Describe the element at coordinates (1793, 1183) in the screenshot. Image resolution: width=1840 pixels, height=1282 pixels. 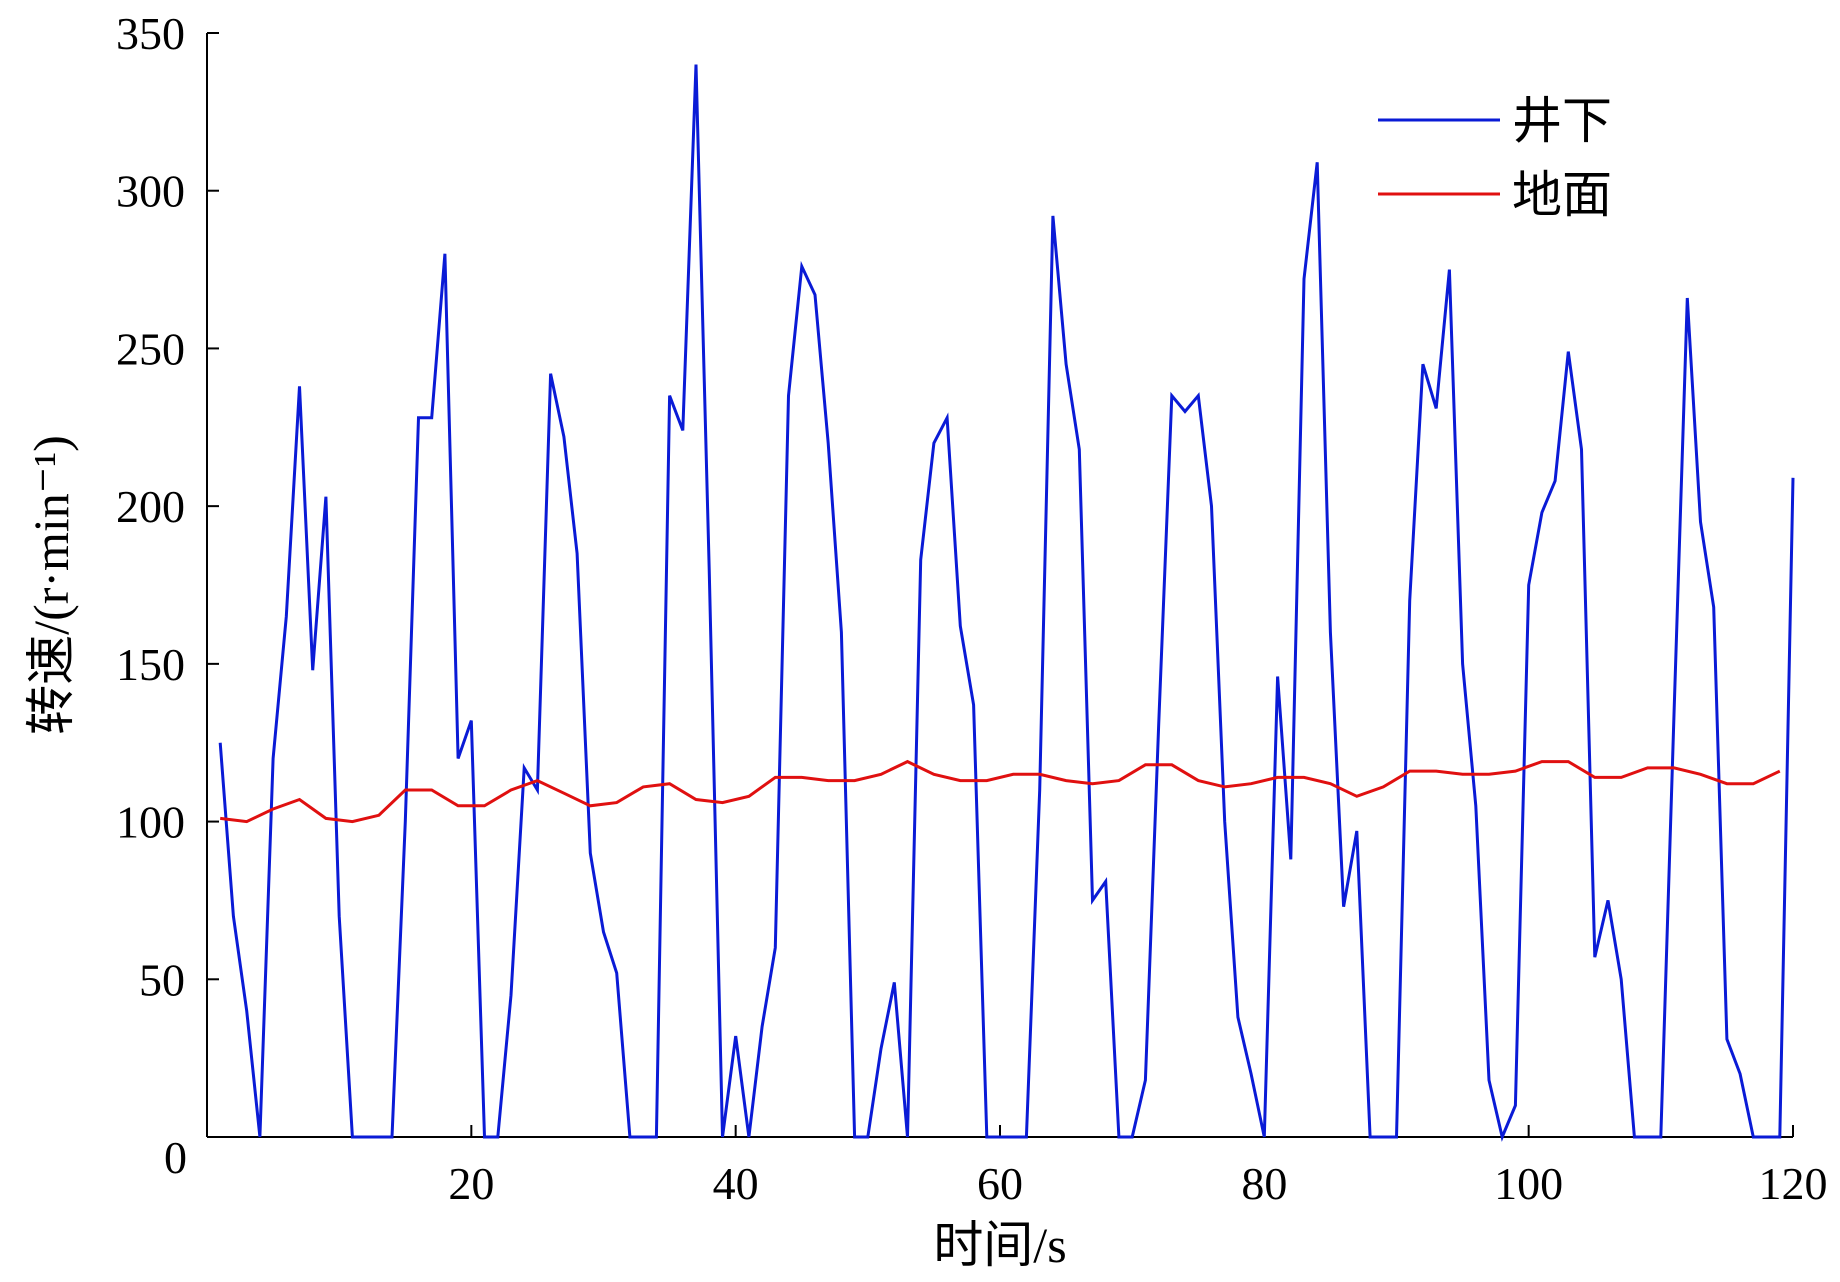
I see `x-tick-label: 120` at that location.